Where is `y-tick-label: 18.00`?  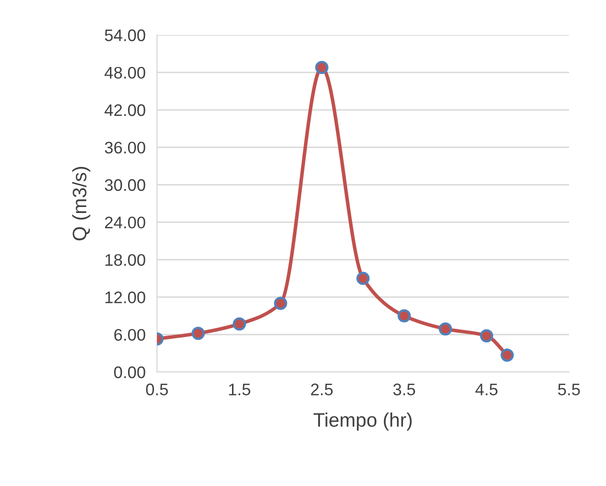 y-tick-label: 18.00 is located at coordinates (125, 260).